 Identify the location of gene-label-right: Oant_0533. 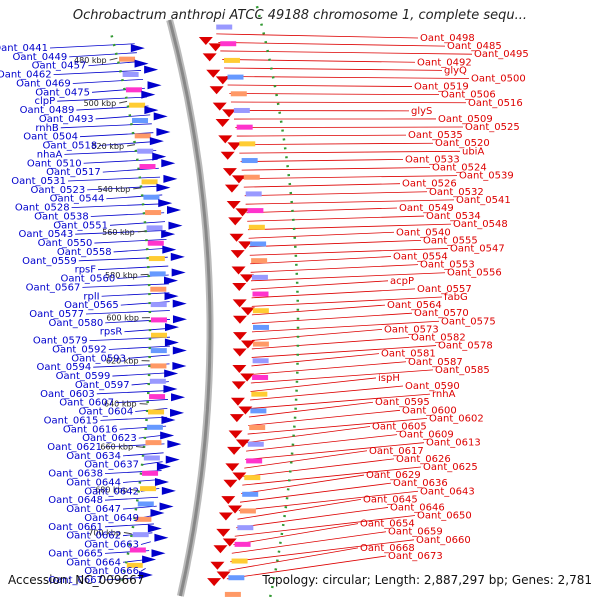
(432, 159).